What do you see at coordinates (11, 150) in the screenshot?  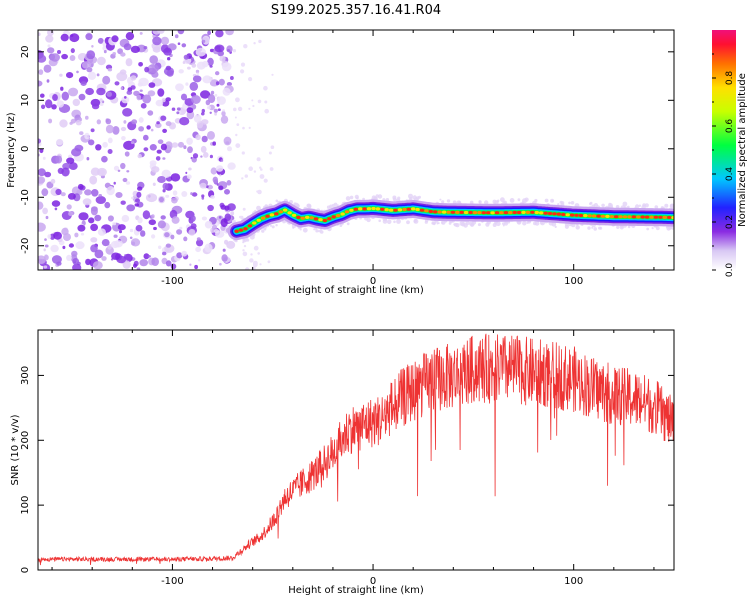 I see `spectrogram-ylabel: Frequency (Hz)` at bounding box center [11, 150].